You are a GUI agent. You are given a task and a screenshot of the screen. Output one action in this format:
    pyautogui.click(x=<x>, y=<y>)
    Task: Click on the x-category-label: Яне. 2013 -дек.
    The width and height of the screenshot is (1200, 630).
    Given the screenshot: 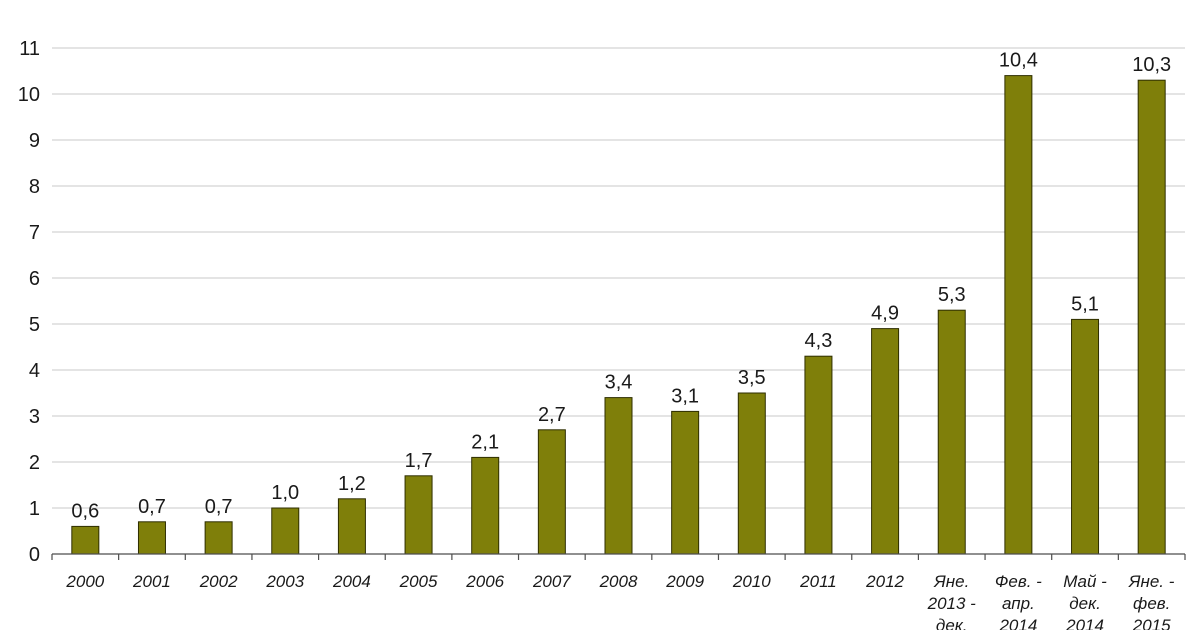 What is the action you would take?
    pyautogui.click(x=952, y=601)
    